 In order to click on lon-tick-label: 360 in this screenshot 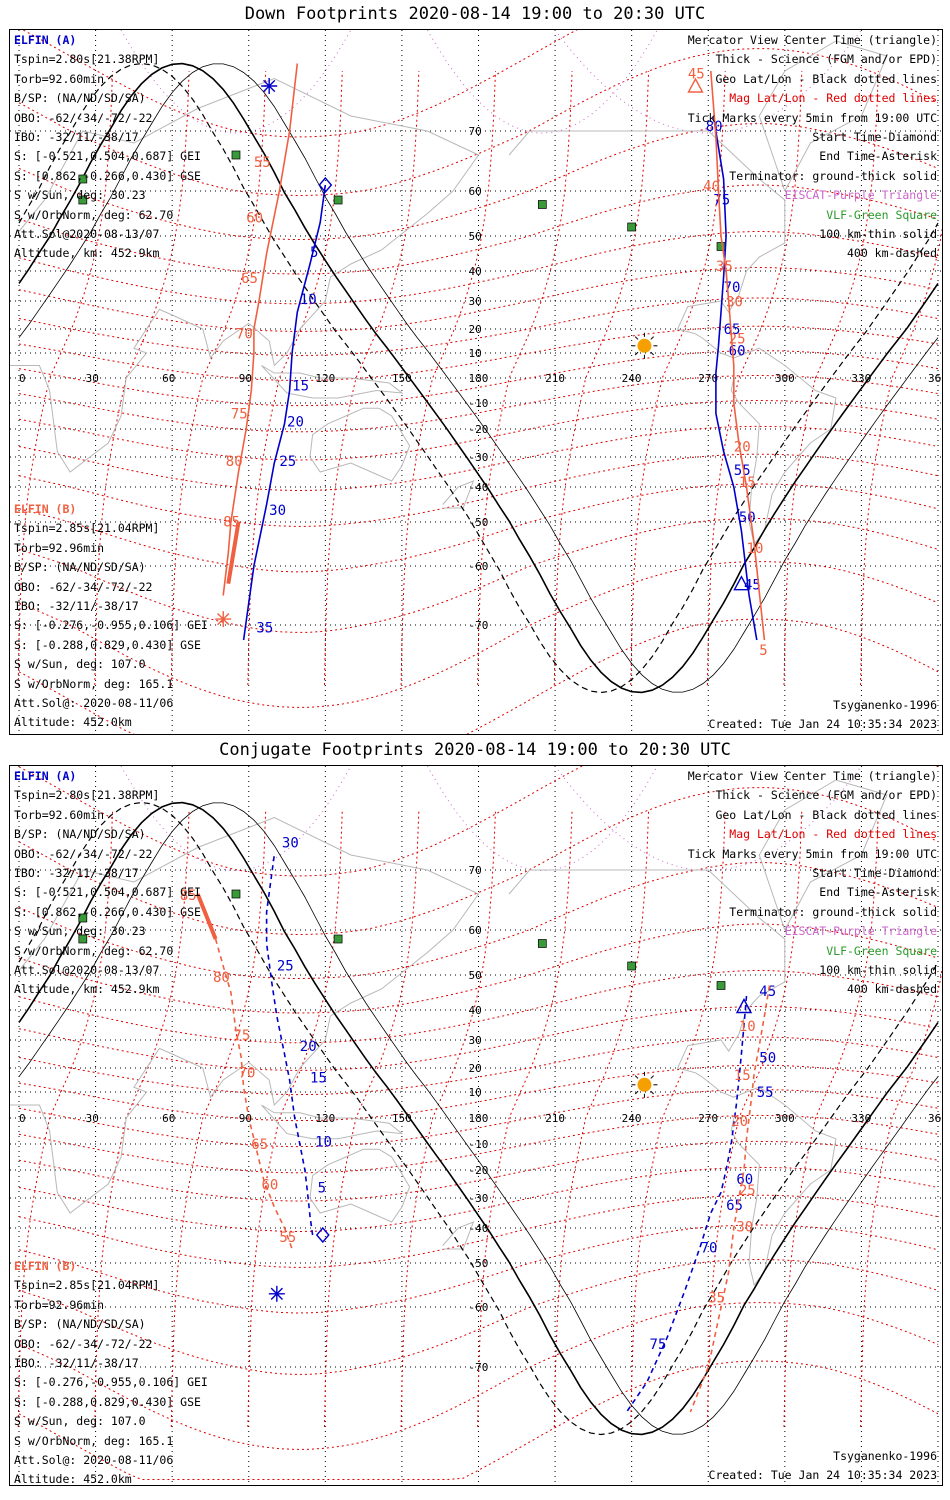, I will do `click(935, 378)`.